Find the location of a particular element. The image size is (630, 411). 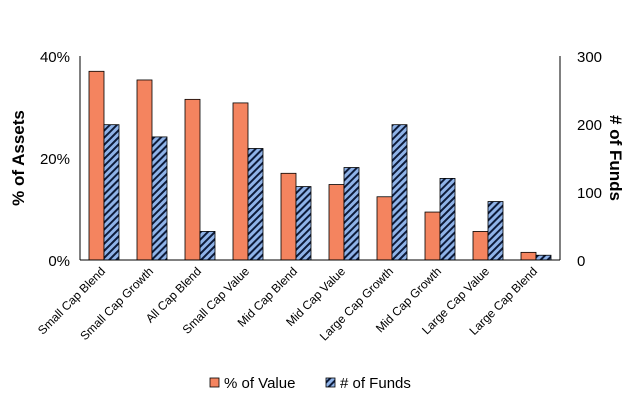

left-tick-label: 40% is located at coordinates (55, 57).